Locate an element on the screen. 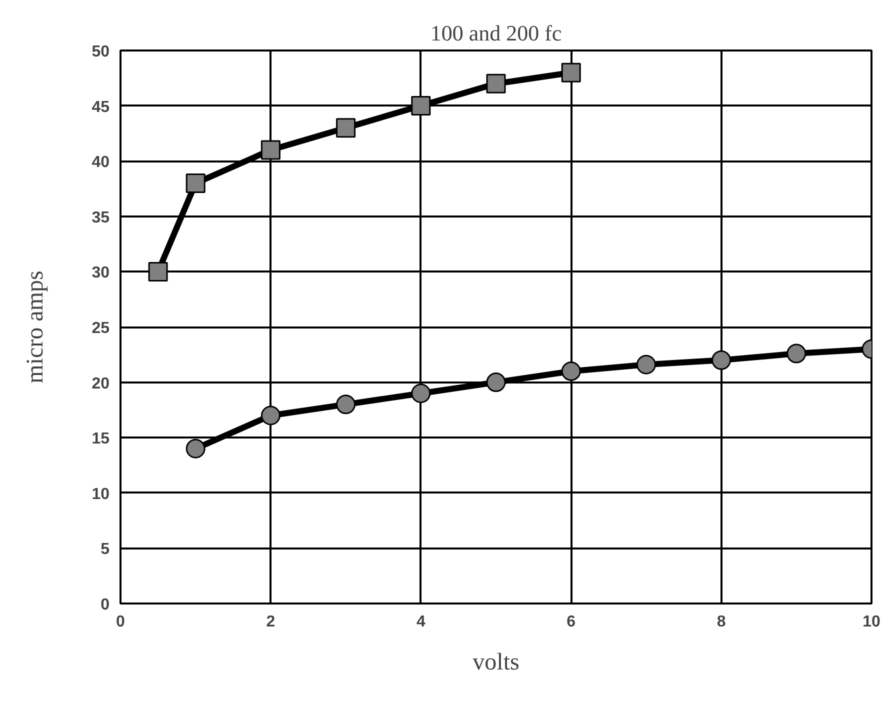 This screenshot has width=893, height=703. y-tick-label: 5 is located at coordinates (105, 549).